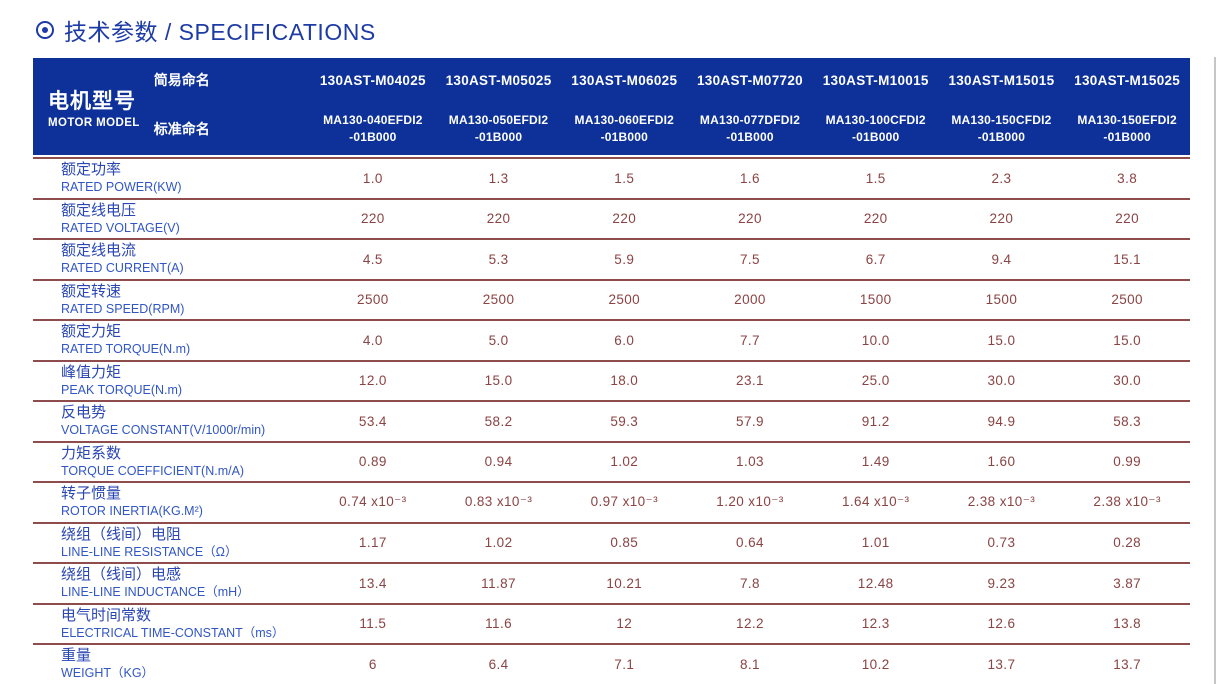 This screenshot has height=684, width=1227. Describe the element at coordinates (875, 340) in the screenshot. I see `spec-value: 10.0` at that location.